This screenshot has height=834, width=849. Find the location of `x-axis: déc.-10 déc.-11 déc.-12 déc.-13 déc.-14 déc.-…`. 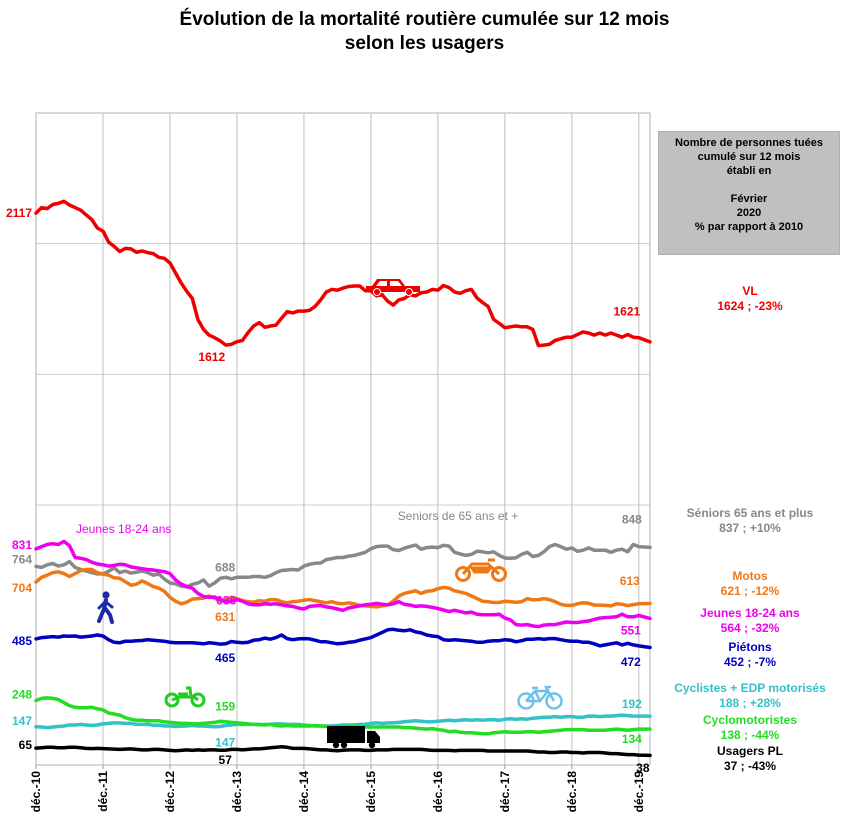

x-axis: déc.-10 déc.-11 déc.-12 déc.-13 déc.-14 déc.-… is located at coordinates (337, 788).